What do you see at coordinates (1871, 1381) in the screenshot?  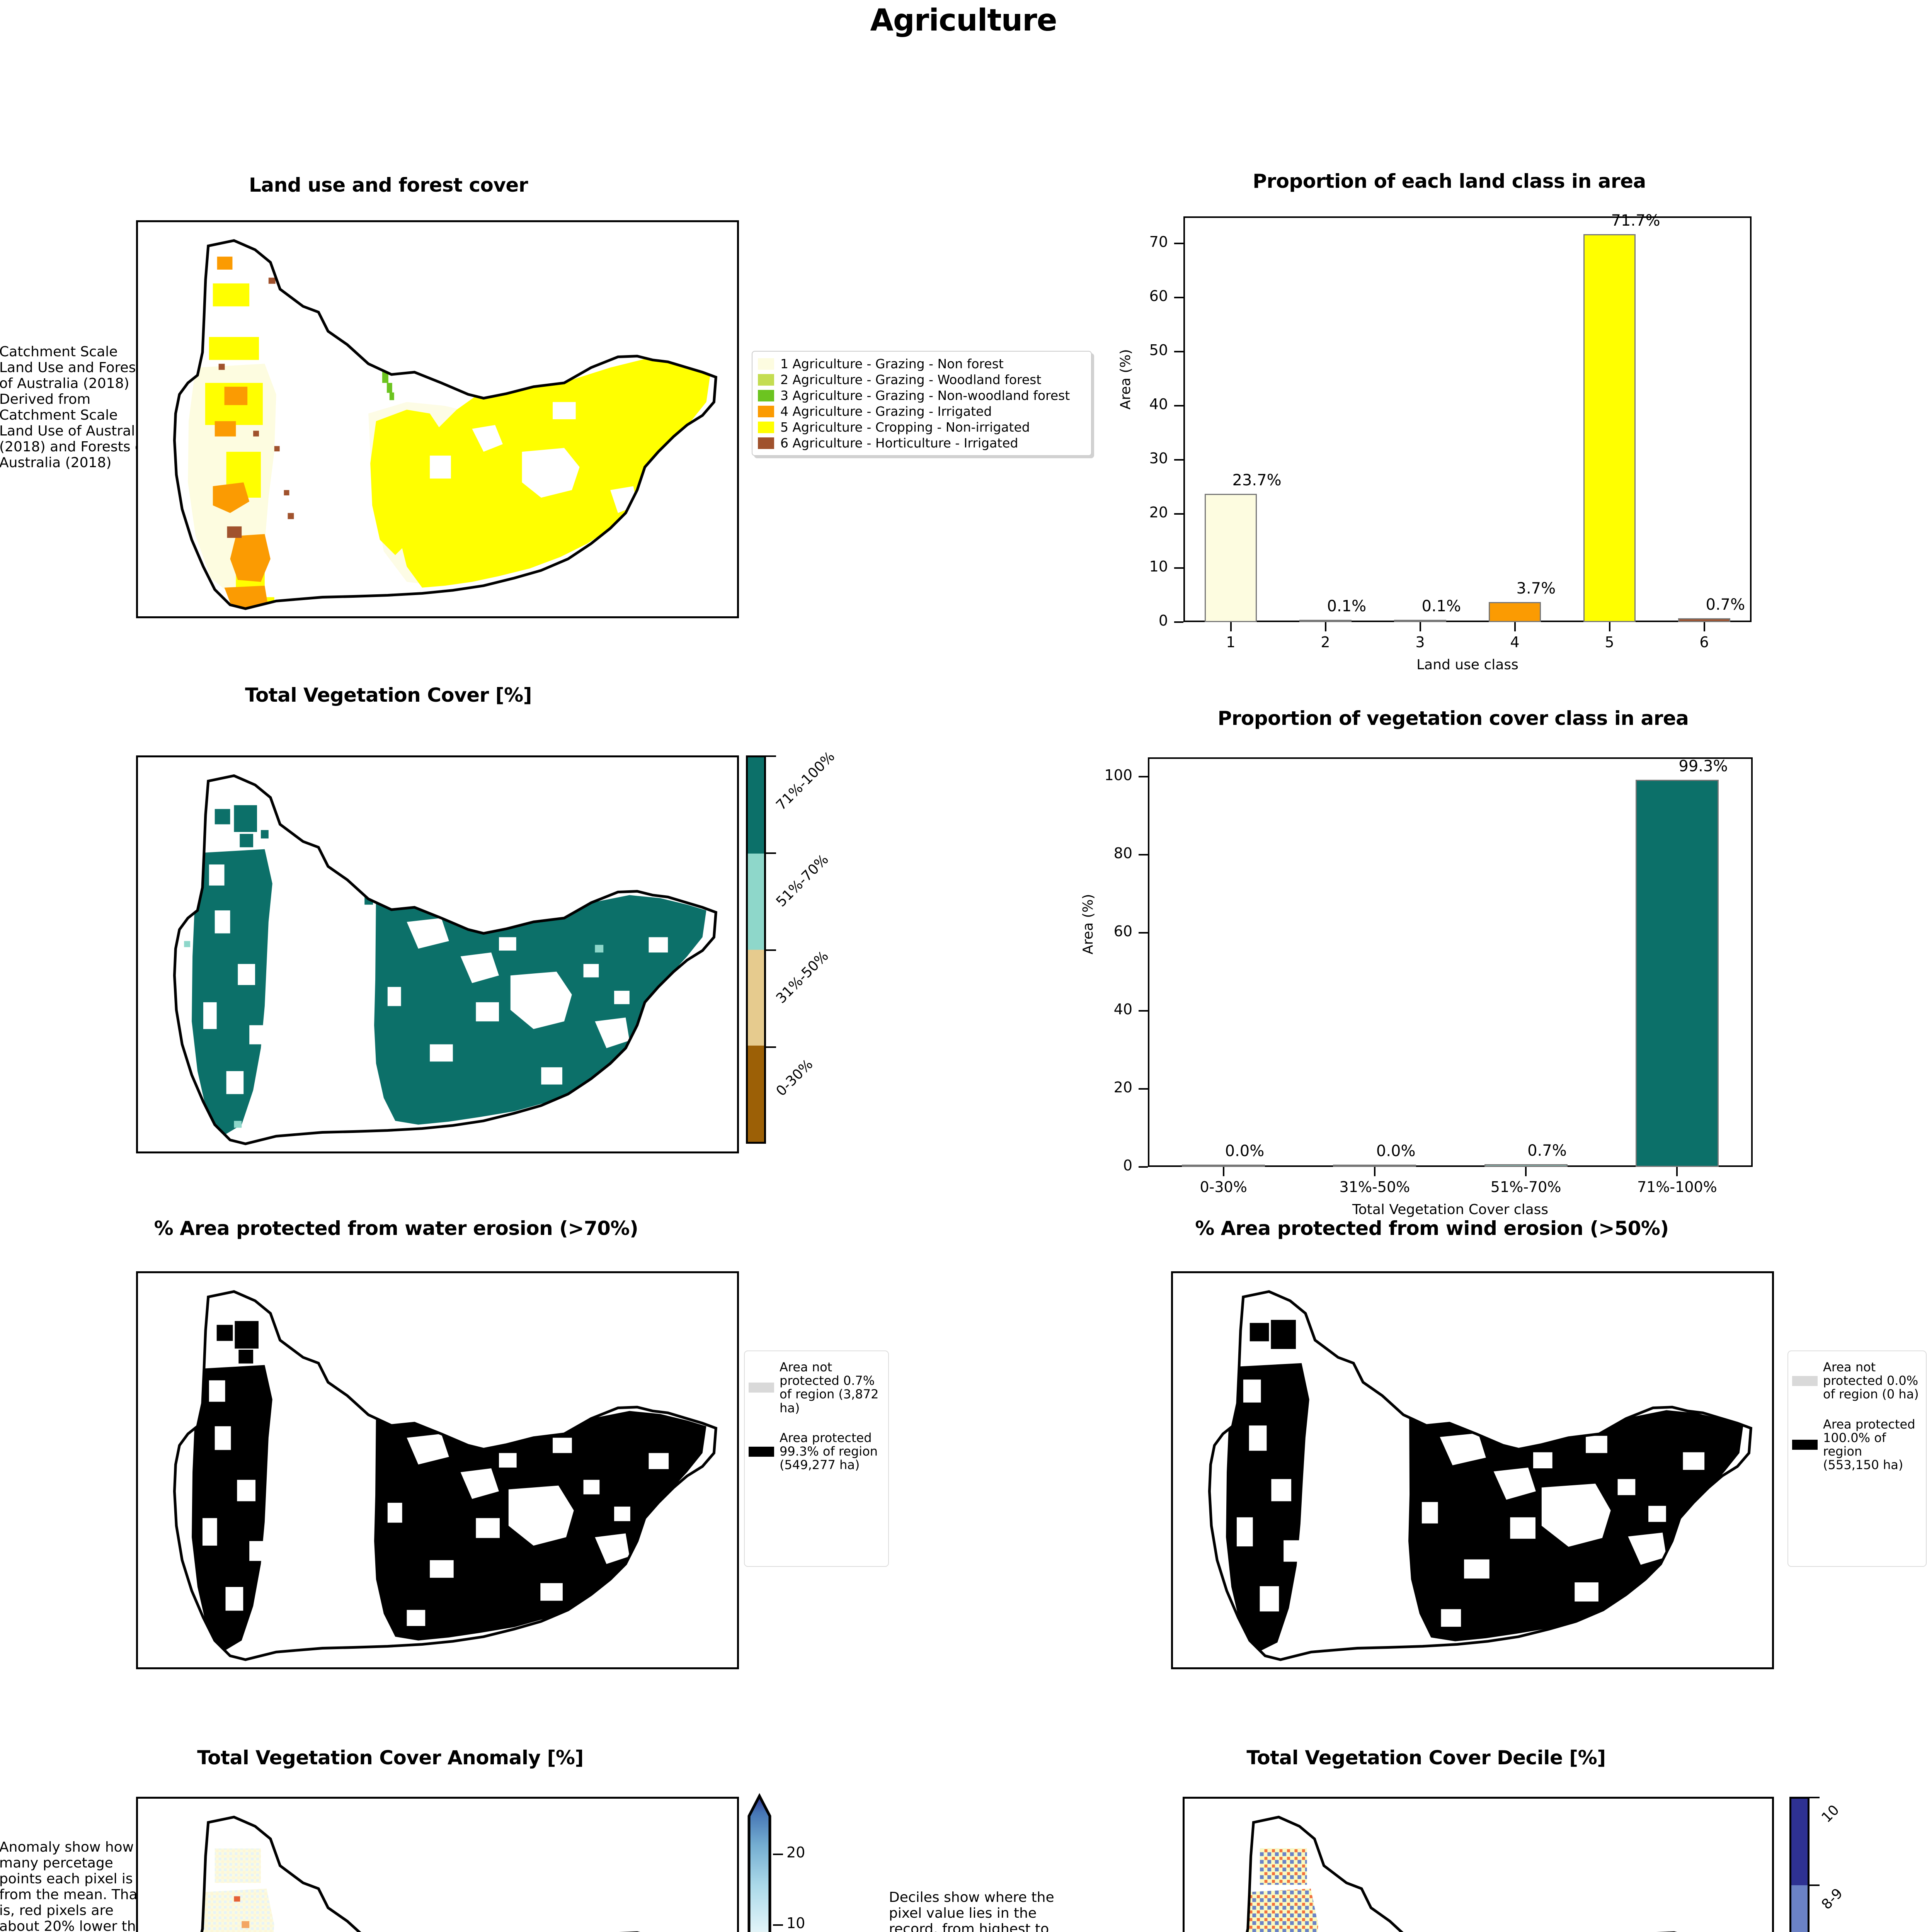 I see `legend-label-not-protected: Area not protected 0.0% of region (0 ha)` at bounding box center [1871, 1381].